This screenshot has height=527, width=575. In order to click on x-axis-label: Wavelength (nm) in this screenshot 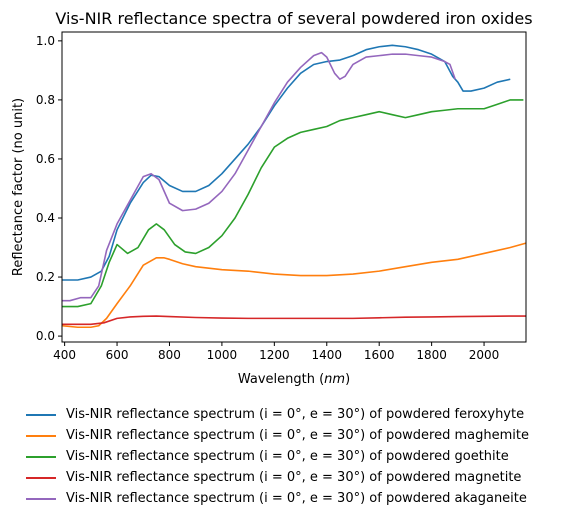, I will do `click(294, 379)`.